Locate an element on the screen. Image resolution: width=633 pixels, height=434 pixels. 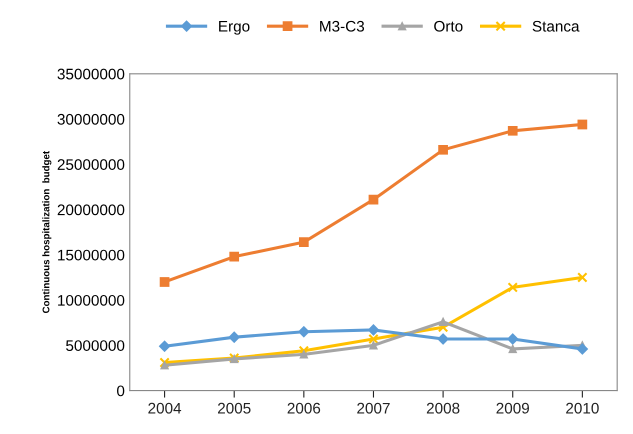
y-tick-label: 5000000 is located at coordinates (95, 346).